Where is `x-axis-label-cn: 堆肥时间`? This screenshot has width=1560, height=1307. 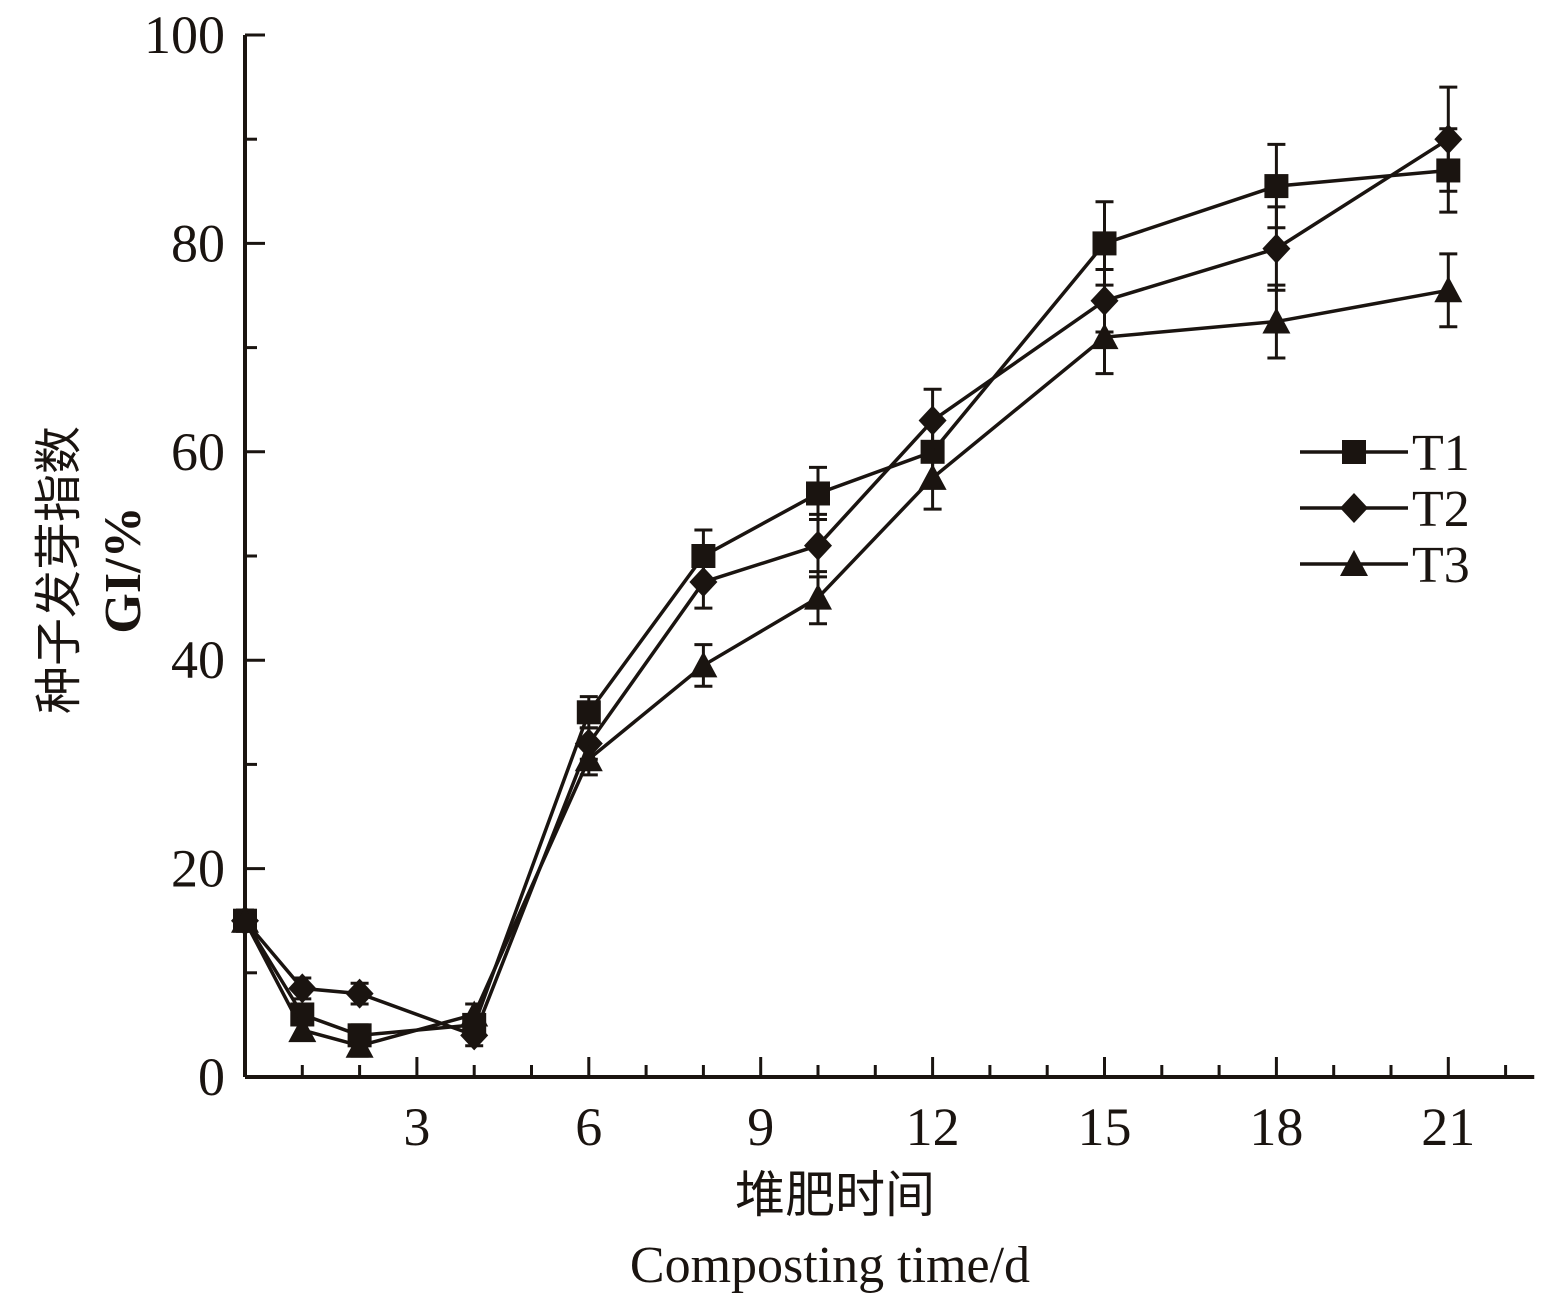
x-axis-label-cn: 堆肥时间 is located at coordinates (835, 1195).